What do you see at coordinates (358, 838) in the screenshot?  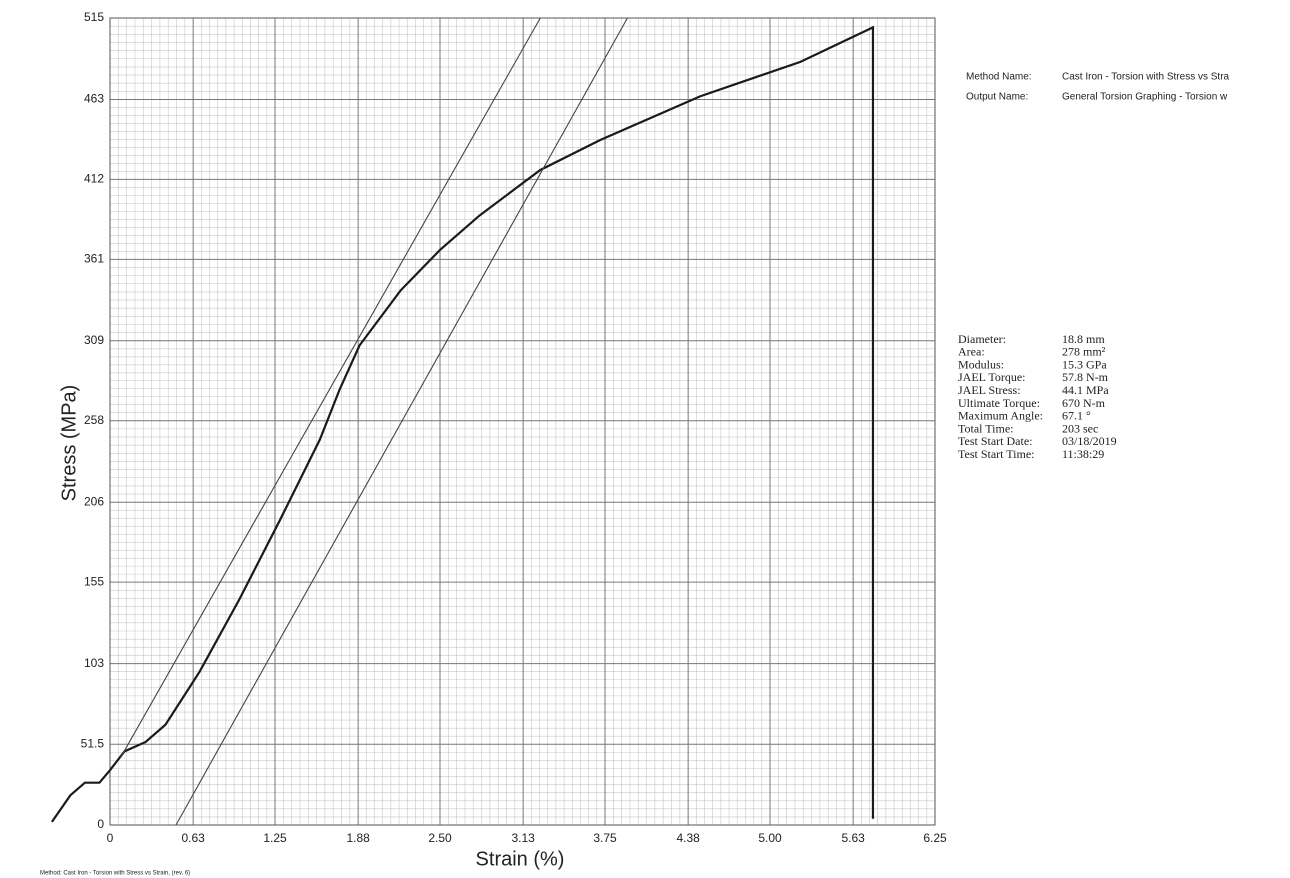 I see `x-tick-label: 1.88` at bounding box center [358, 838].